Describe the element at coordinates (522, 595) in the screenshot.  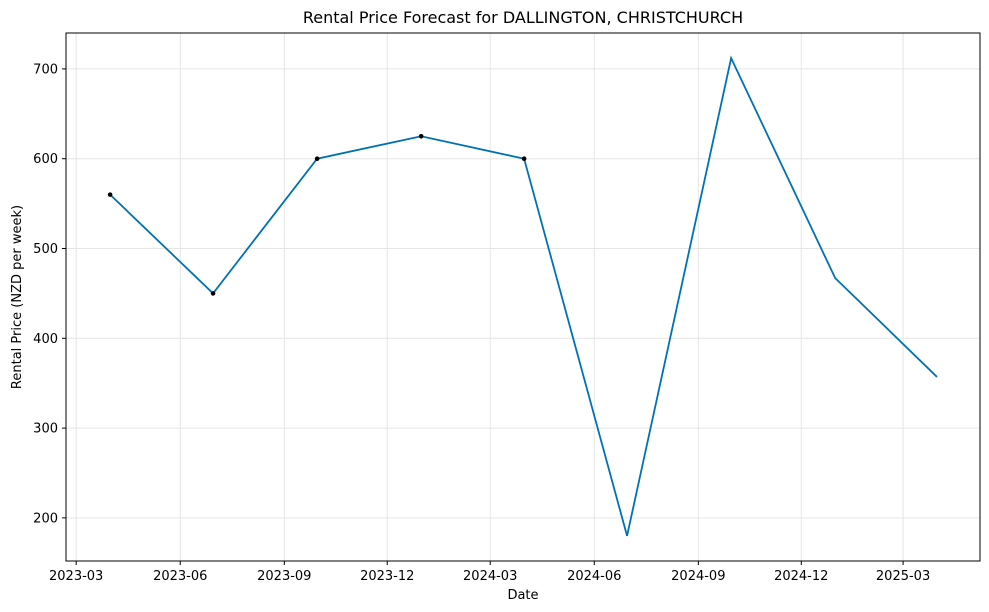
I see `x-axis-title: Date` at that location.